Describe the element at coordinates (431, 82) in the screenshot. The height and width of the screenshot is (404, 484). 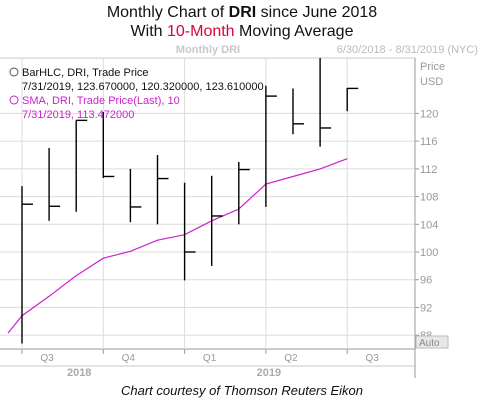
I see `price-axis-currency: USD` at that location.